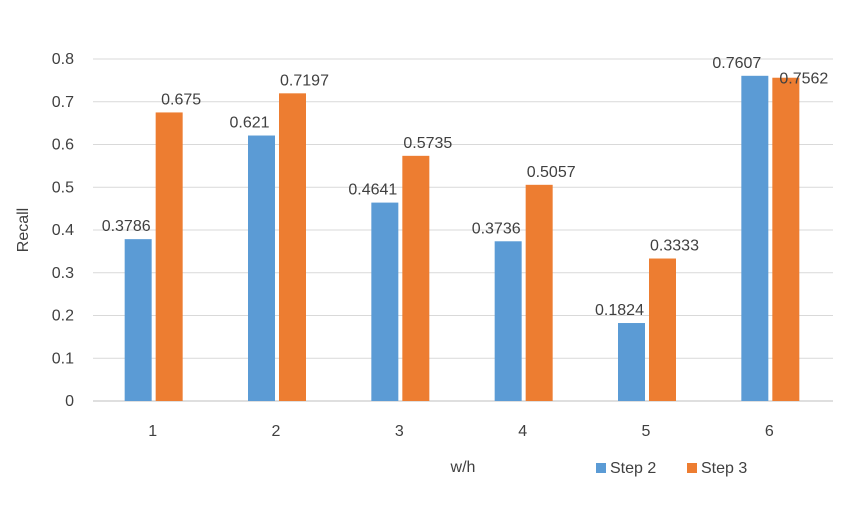 This screenshot has width=845, height=514. I want to click on x-tick-label: 6, so click(769, 431).